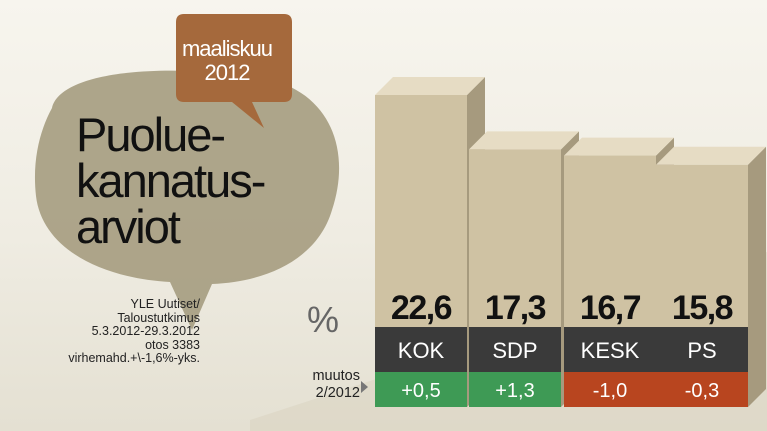  Describe the element at coordinates (364, 387) in the screenshot. I see `arrow-icon` at that location.